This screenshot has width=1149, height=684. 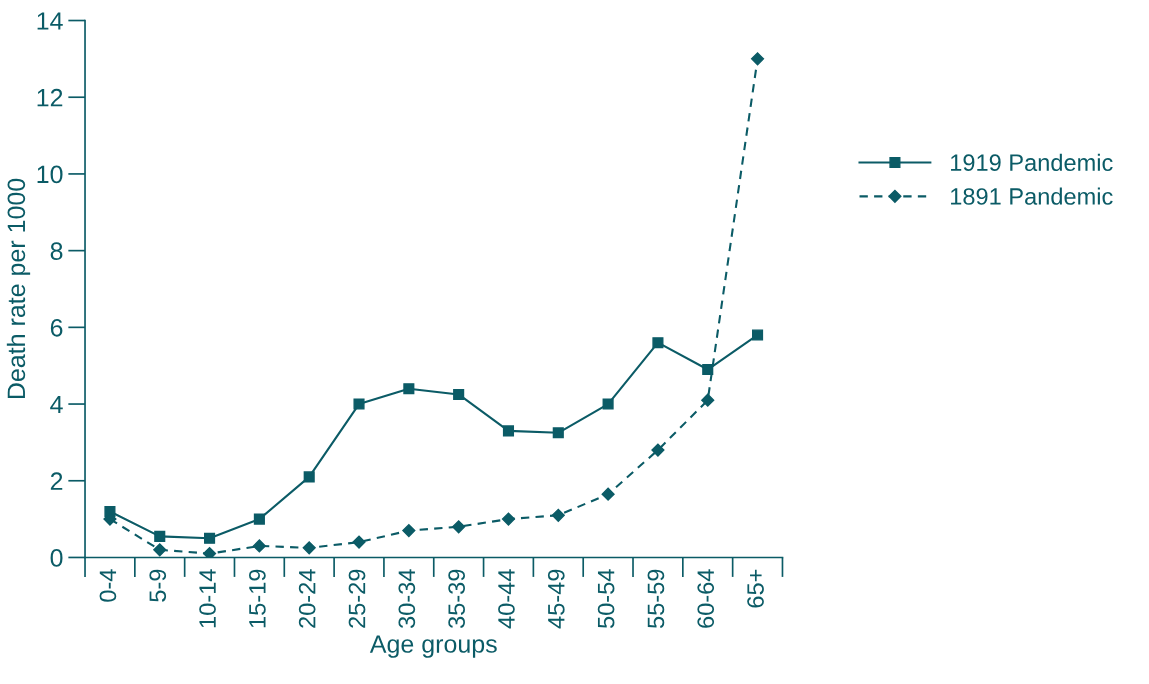 What do you see at coordinates (56, 558) in the screenshot?
I see `y-tick-label: 0` at bounding box center [56, 558].